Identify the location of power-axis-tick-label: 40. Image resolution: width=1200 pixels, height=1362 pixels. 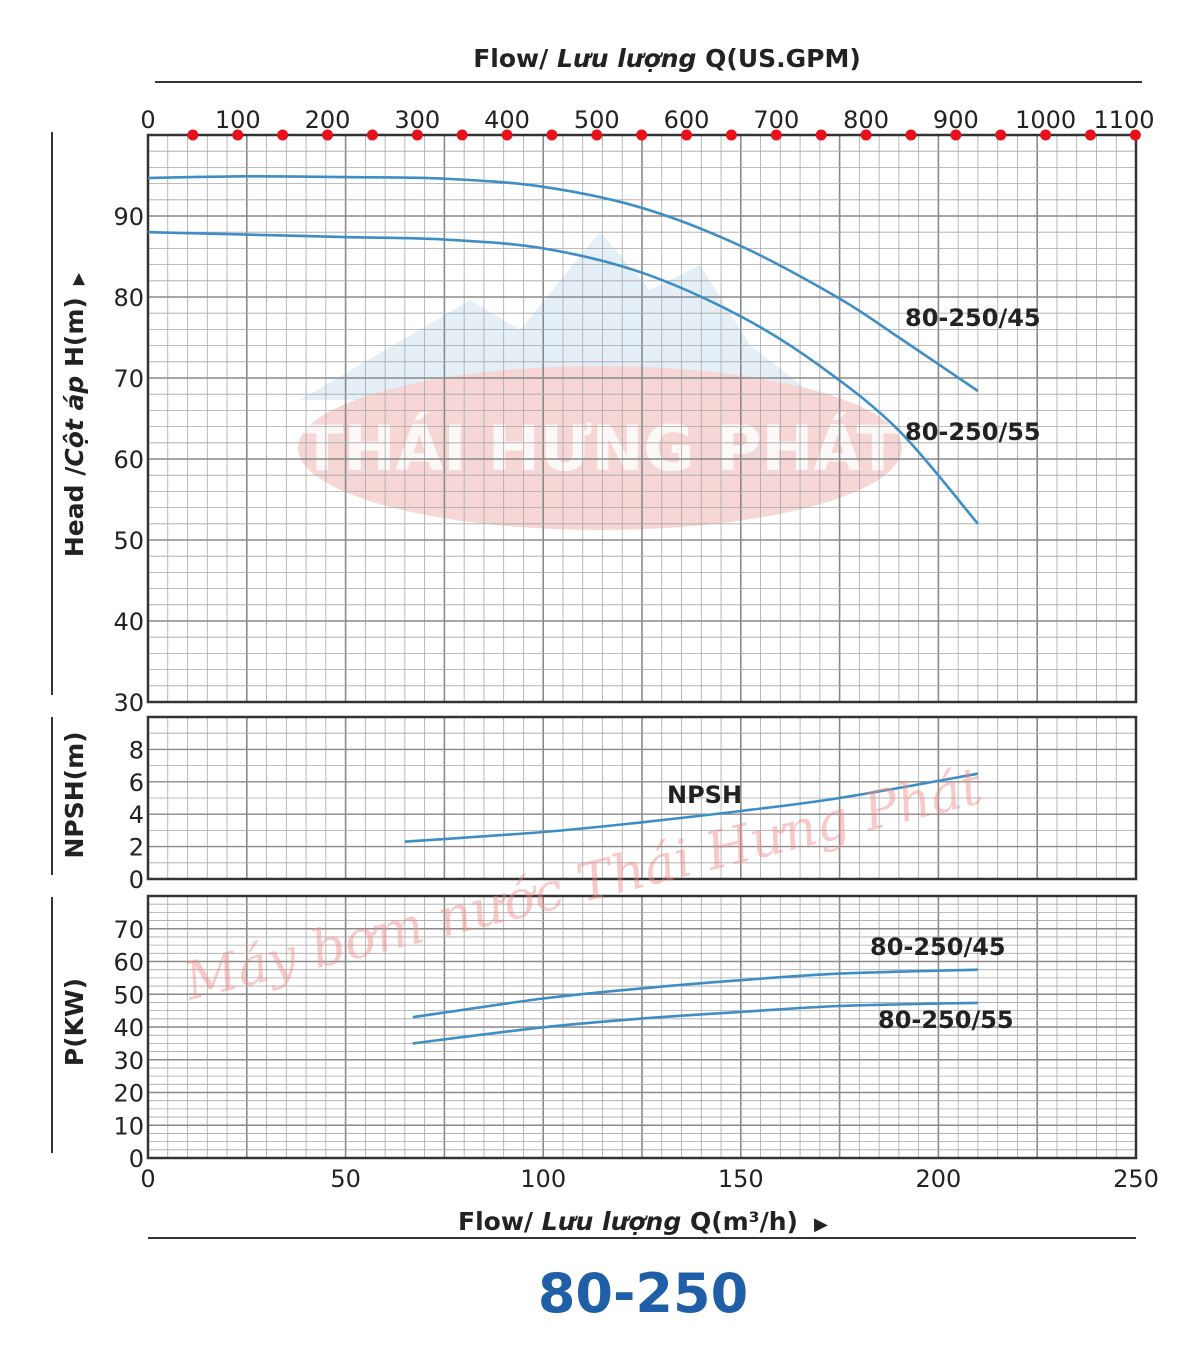
(128, 1028).